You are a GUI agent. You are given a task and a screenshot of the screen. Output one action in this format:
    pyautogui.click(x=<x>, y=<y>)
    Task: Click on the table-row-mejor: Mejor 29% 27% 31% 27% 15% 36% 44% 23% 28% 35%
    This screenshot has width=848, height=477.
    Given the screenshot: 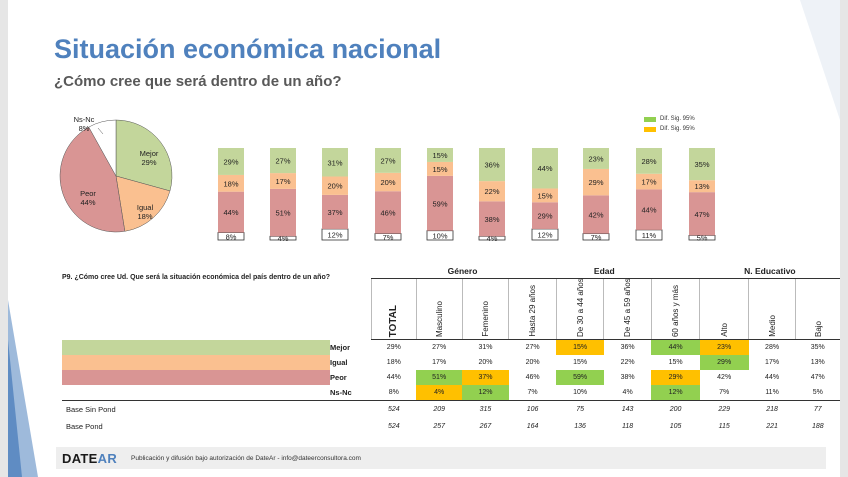 What is the action you would take?
    pyautogui.click(x=451, y=347)
    